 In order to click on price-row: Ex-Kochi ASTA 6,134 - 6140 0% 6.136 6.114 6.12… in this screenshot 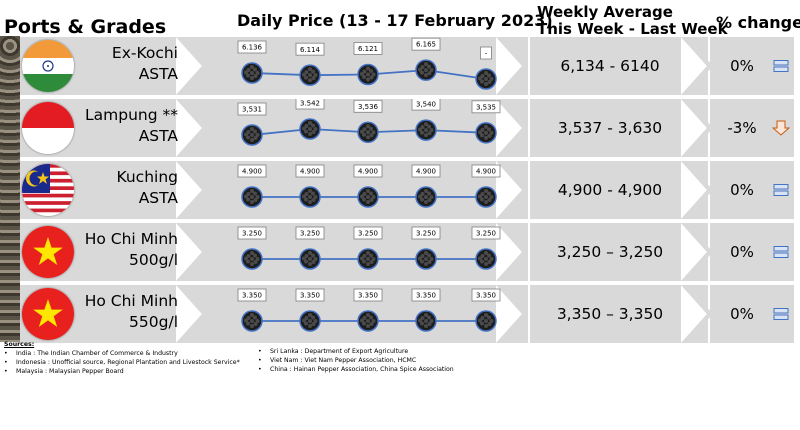, I will do `click(400, 66)`.